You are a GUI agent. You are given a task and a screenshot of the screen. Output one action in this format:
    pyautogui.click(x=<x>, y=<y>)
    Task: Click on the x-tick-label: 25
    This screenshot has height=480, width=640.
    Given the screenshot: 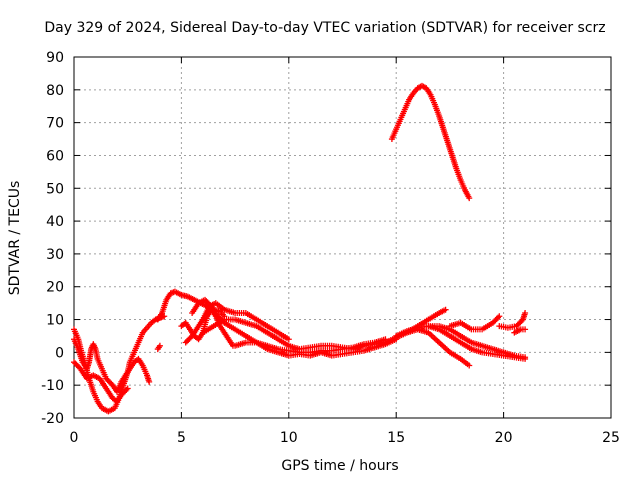 What is the action you would take?
    pyautogui.click(x=611, y=438)
    